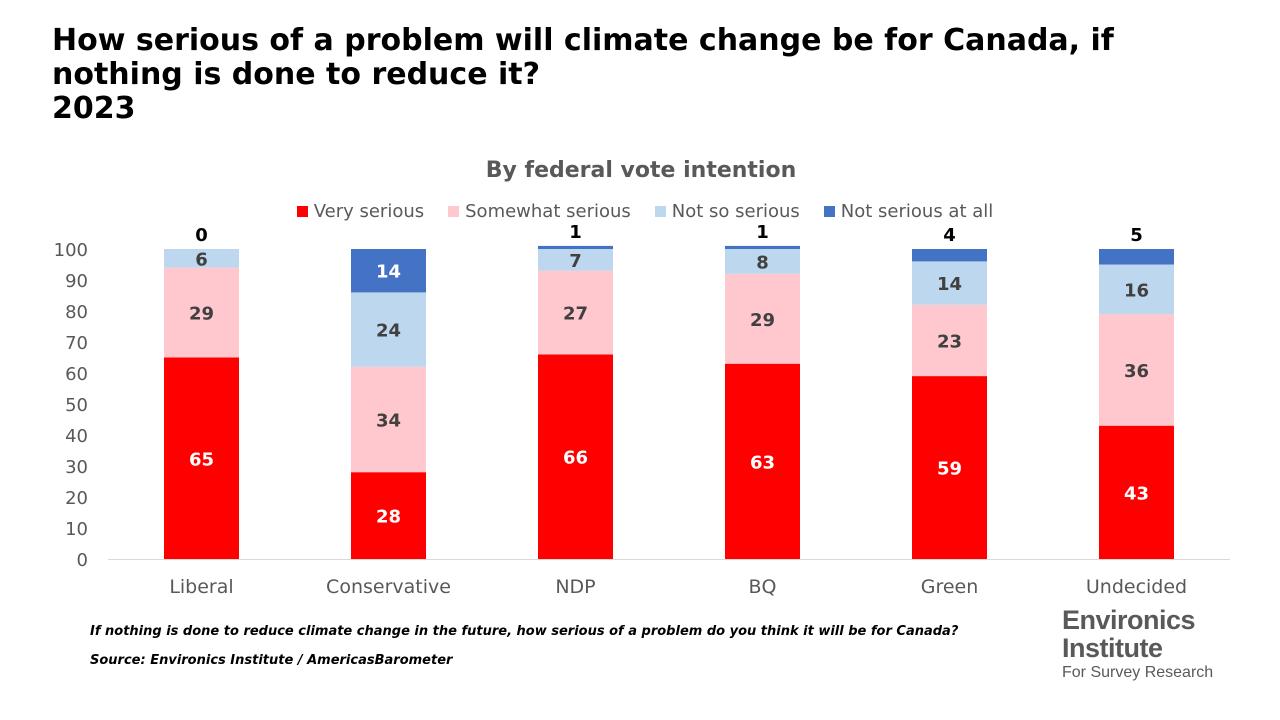 Image resolution: width=1280 pixels, height=720 pixels. What do you see at coordinates (735, 211) in the screenshot?
I see `legend-label-not-so-serious: Not so serious` at bounding box center [735, 211].